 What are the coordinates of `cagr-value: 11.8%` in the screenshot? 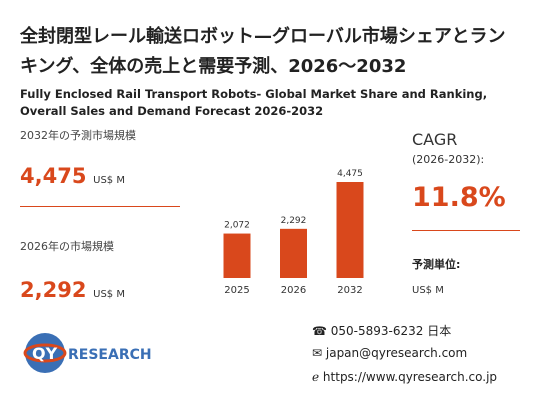 It's located at (459, 197).